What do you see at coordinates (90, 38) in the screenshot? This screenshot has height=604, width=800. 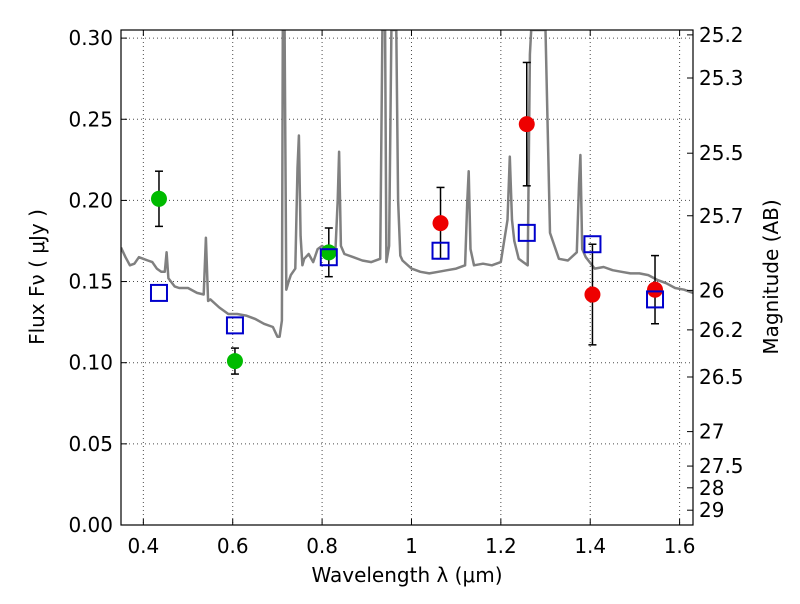 I see `y-tick-label: 0.30` at bounding box center [90, 38].